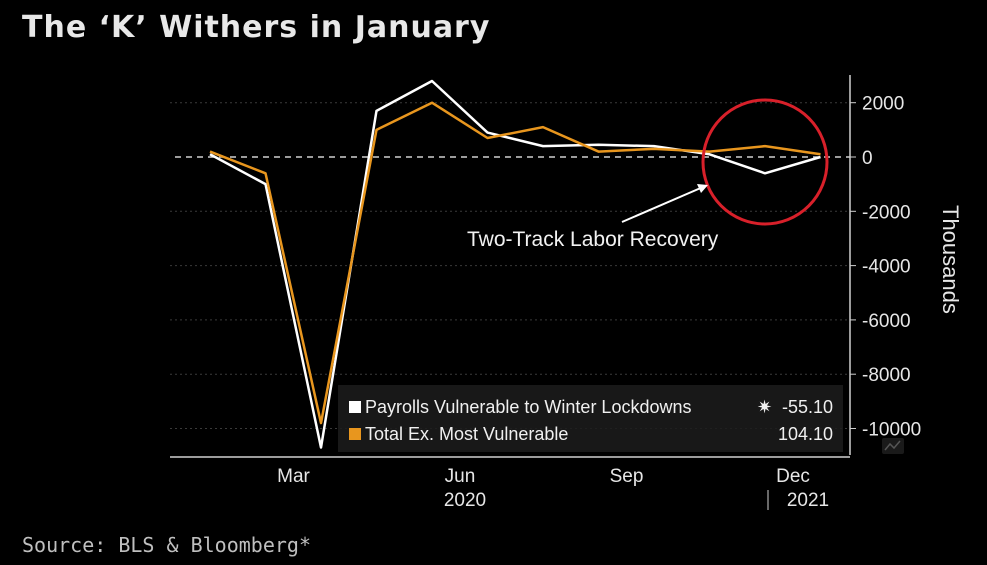 The height and width of the screenshot is (565, 987). What do you see at coordinates (891, 430) in the screenshot?
I see `y-tick-label: -10000` at bounding box center [891, 430].